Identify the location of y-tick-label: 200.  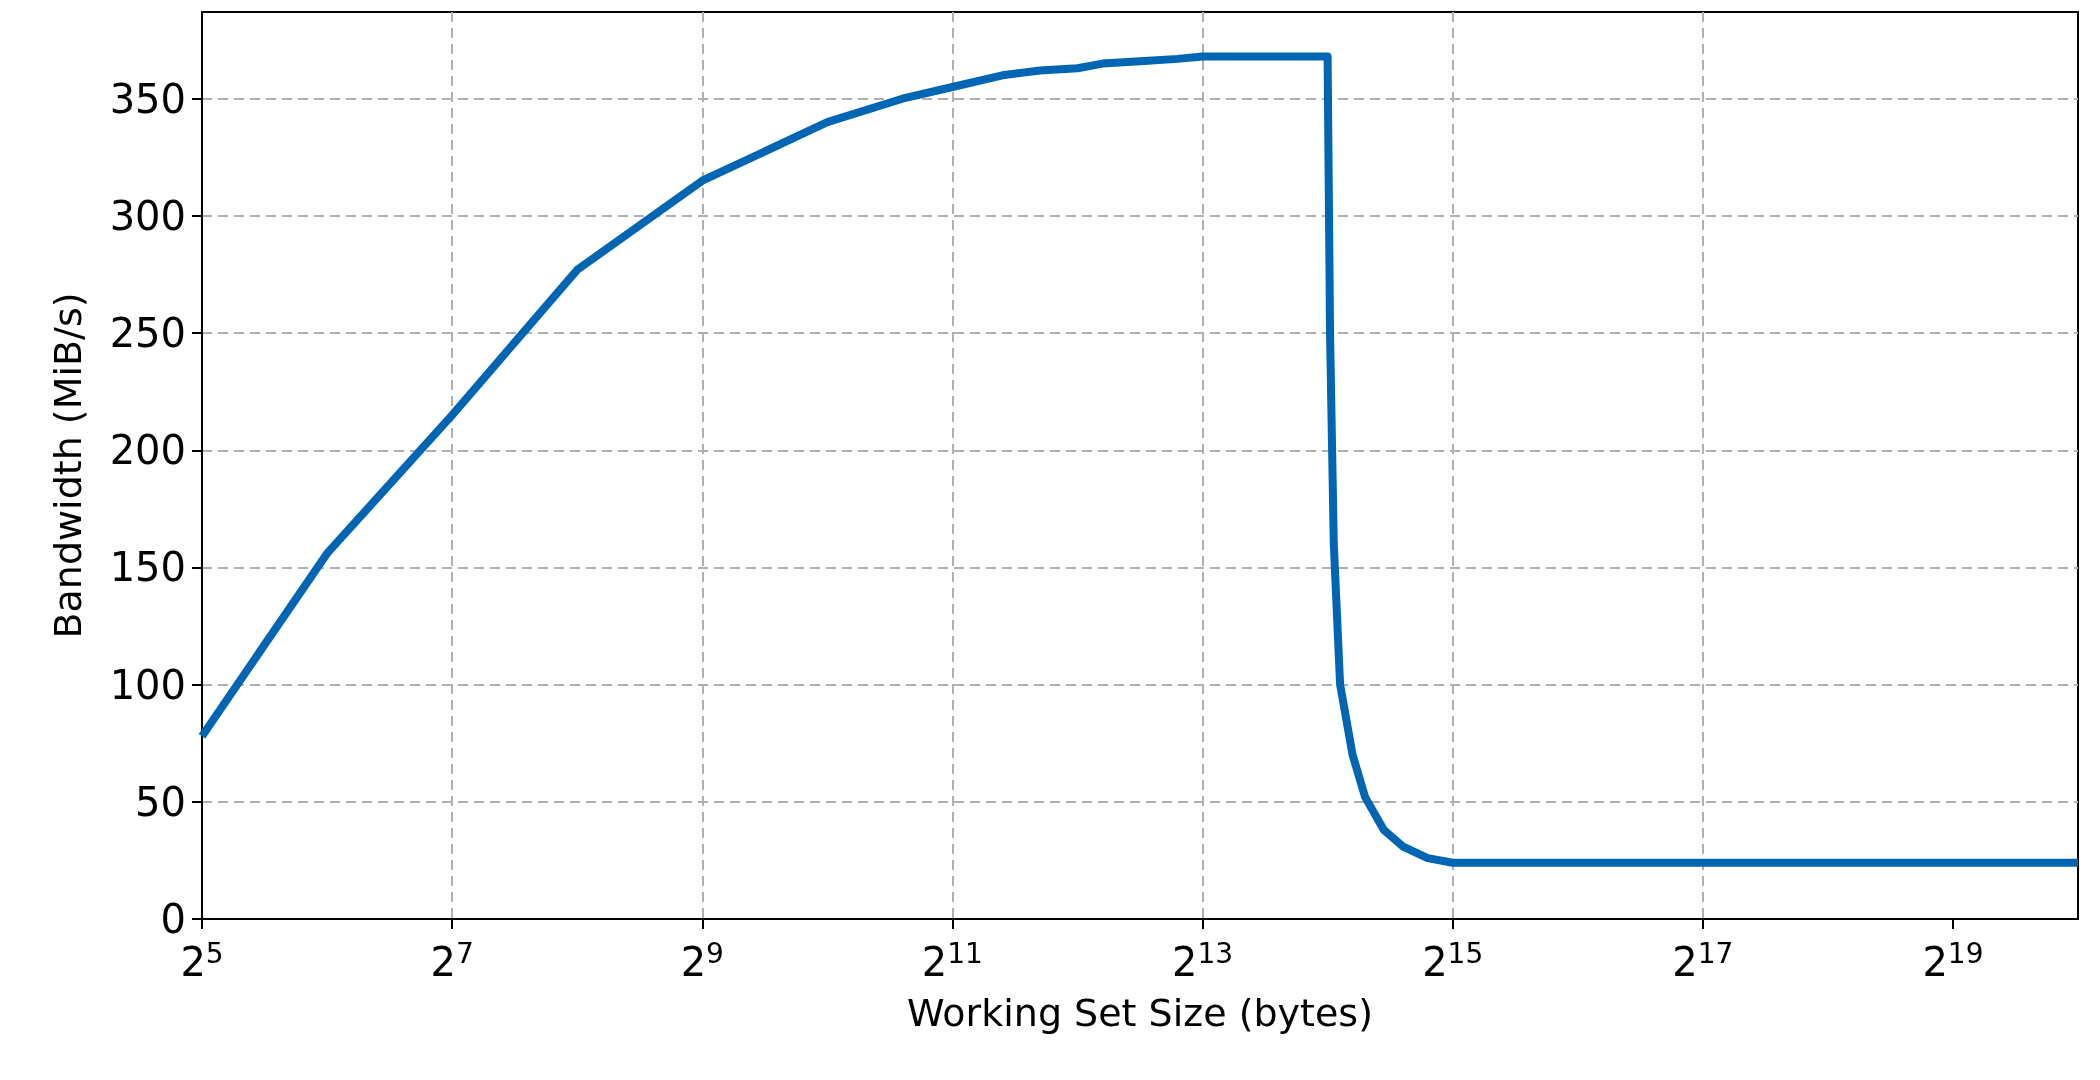
(147, 450).